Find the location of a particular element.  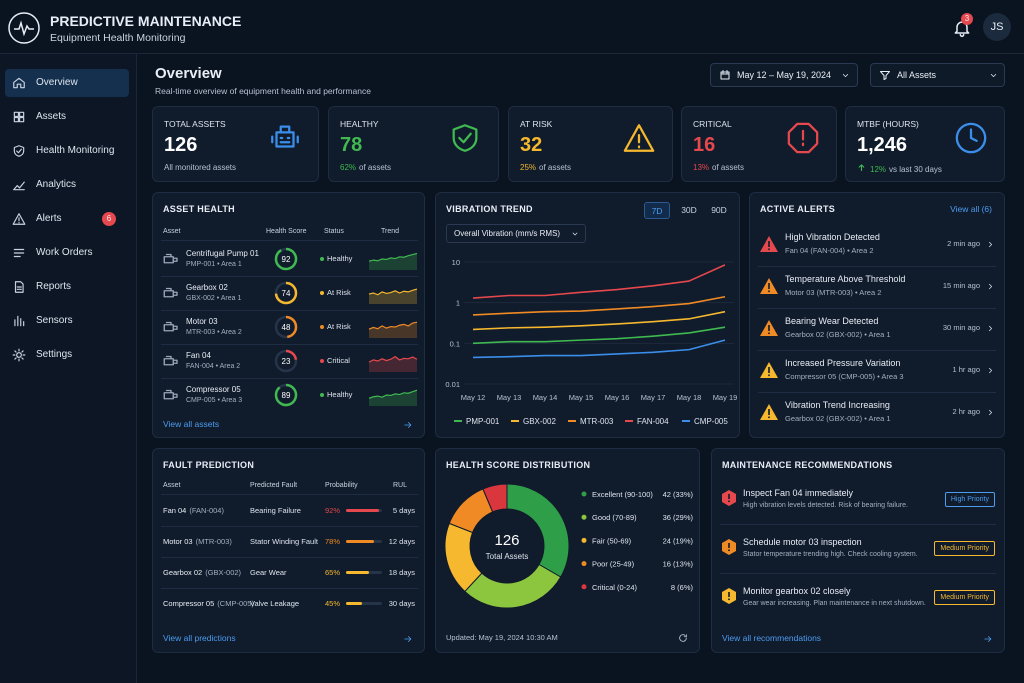

filter-icon-shape is located at coordinates (885, 75).